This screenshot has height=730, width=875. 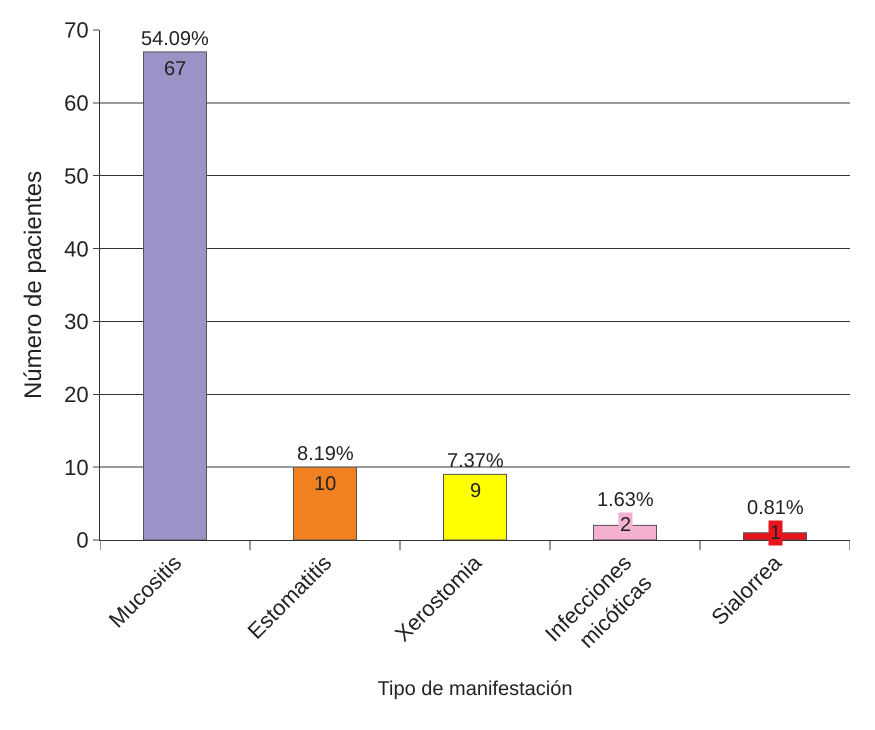 I want to click on y-tick-label: 10, so click(x=76, y=467).